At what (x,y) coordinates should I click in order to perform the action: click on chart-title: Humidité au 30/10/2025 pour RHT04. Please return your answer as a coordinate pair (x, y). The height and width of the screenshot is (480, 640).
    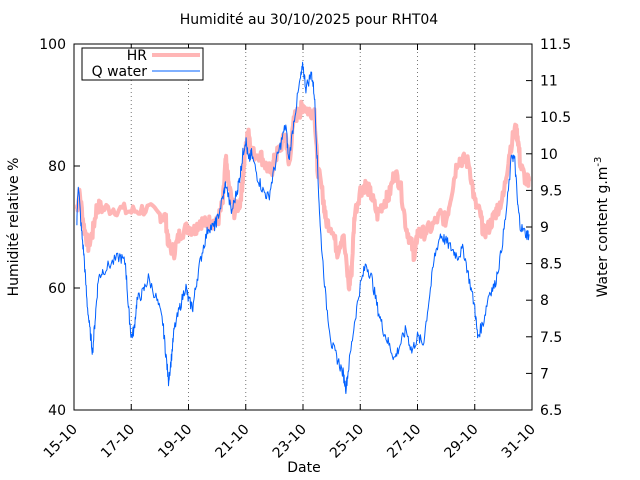
    Looking at the image, I should click on (309, 20).